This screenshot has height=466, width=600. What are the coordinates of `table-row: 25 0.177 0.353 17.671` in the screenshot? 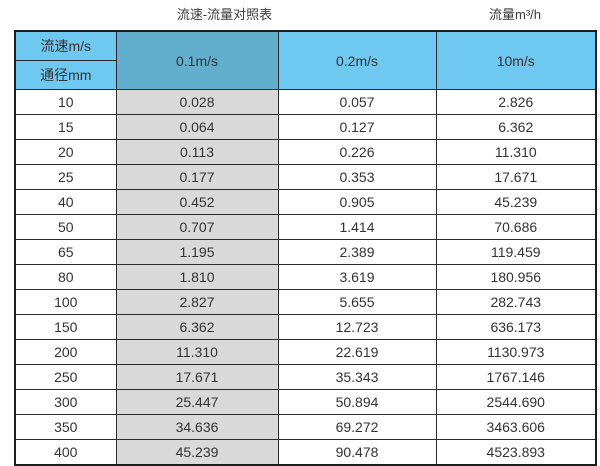 It's located at (305, 177).